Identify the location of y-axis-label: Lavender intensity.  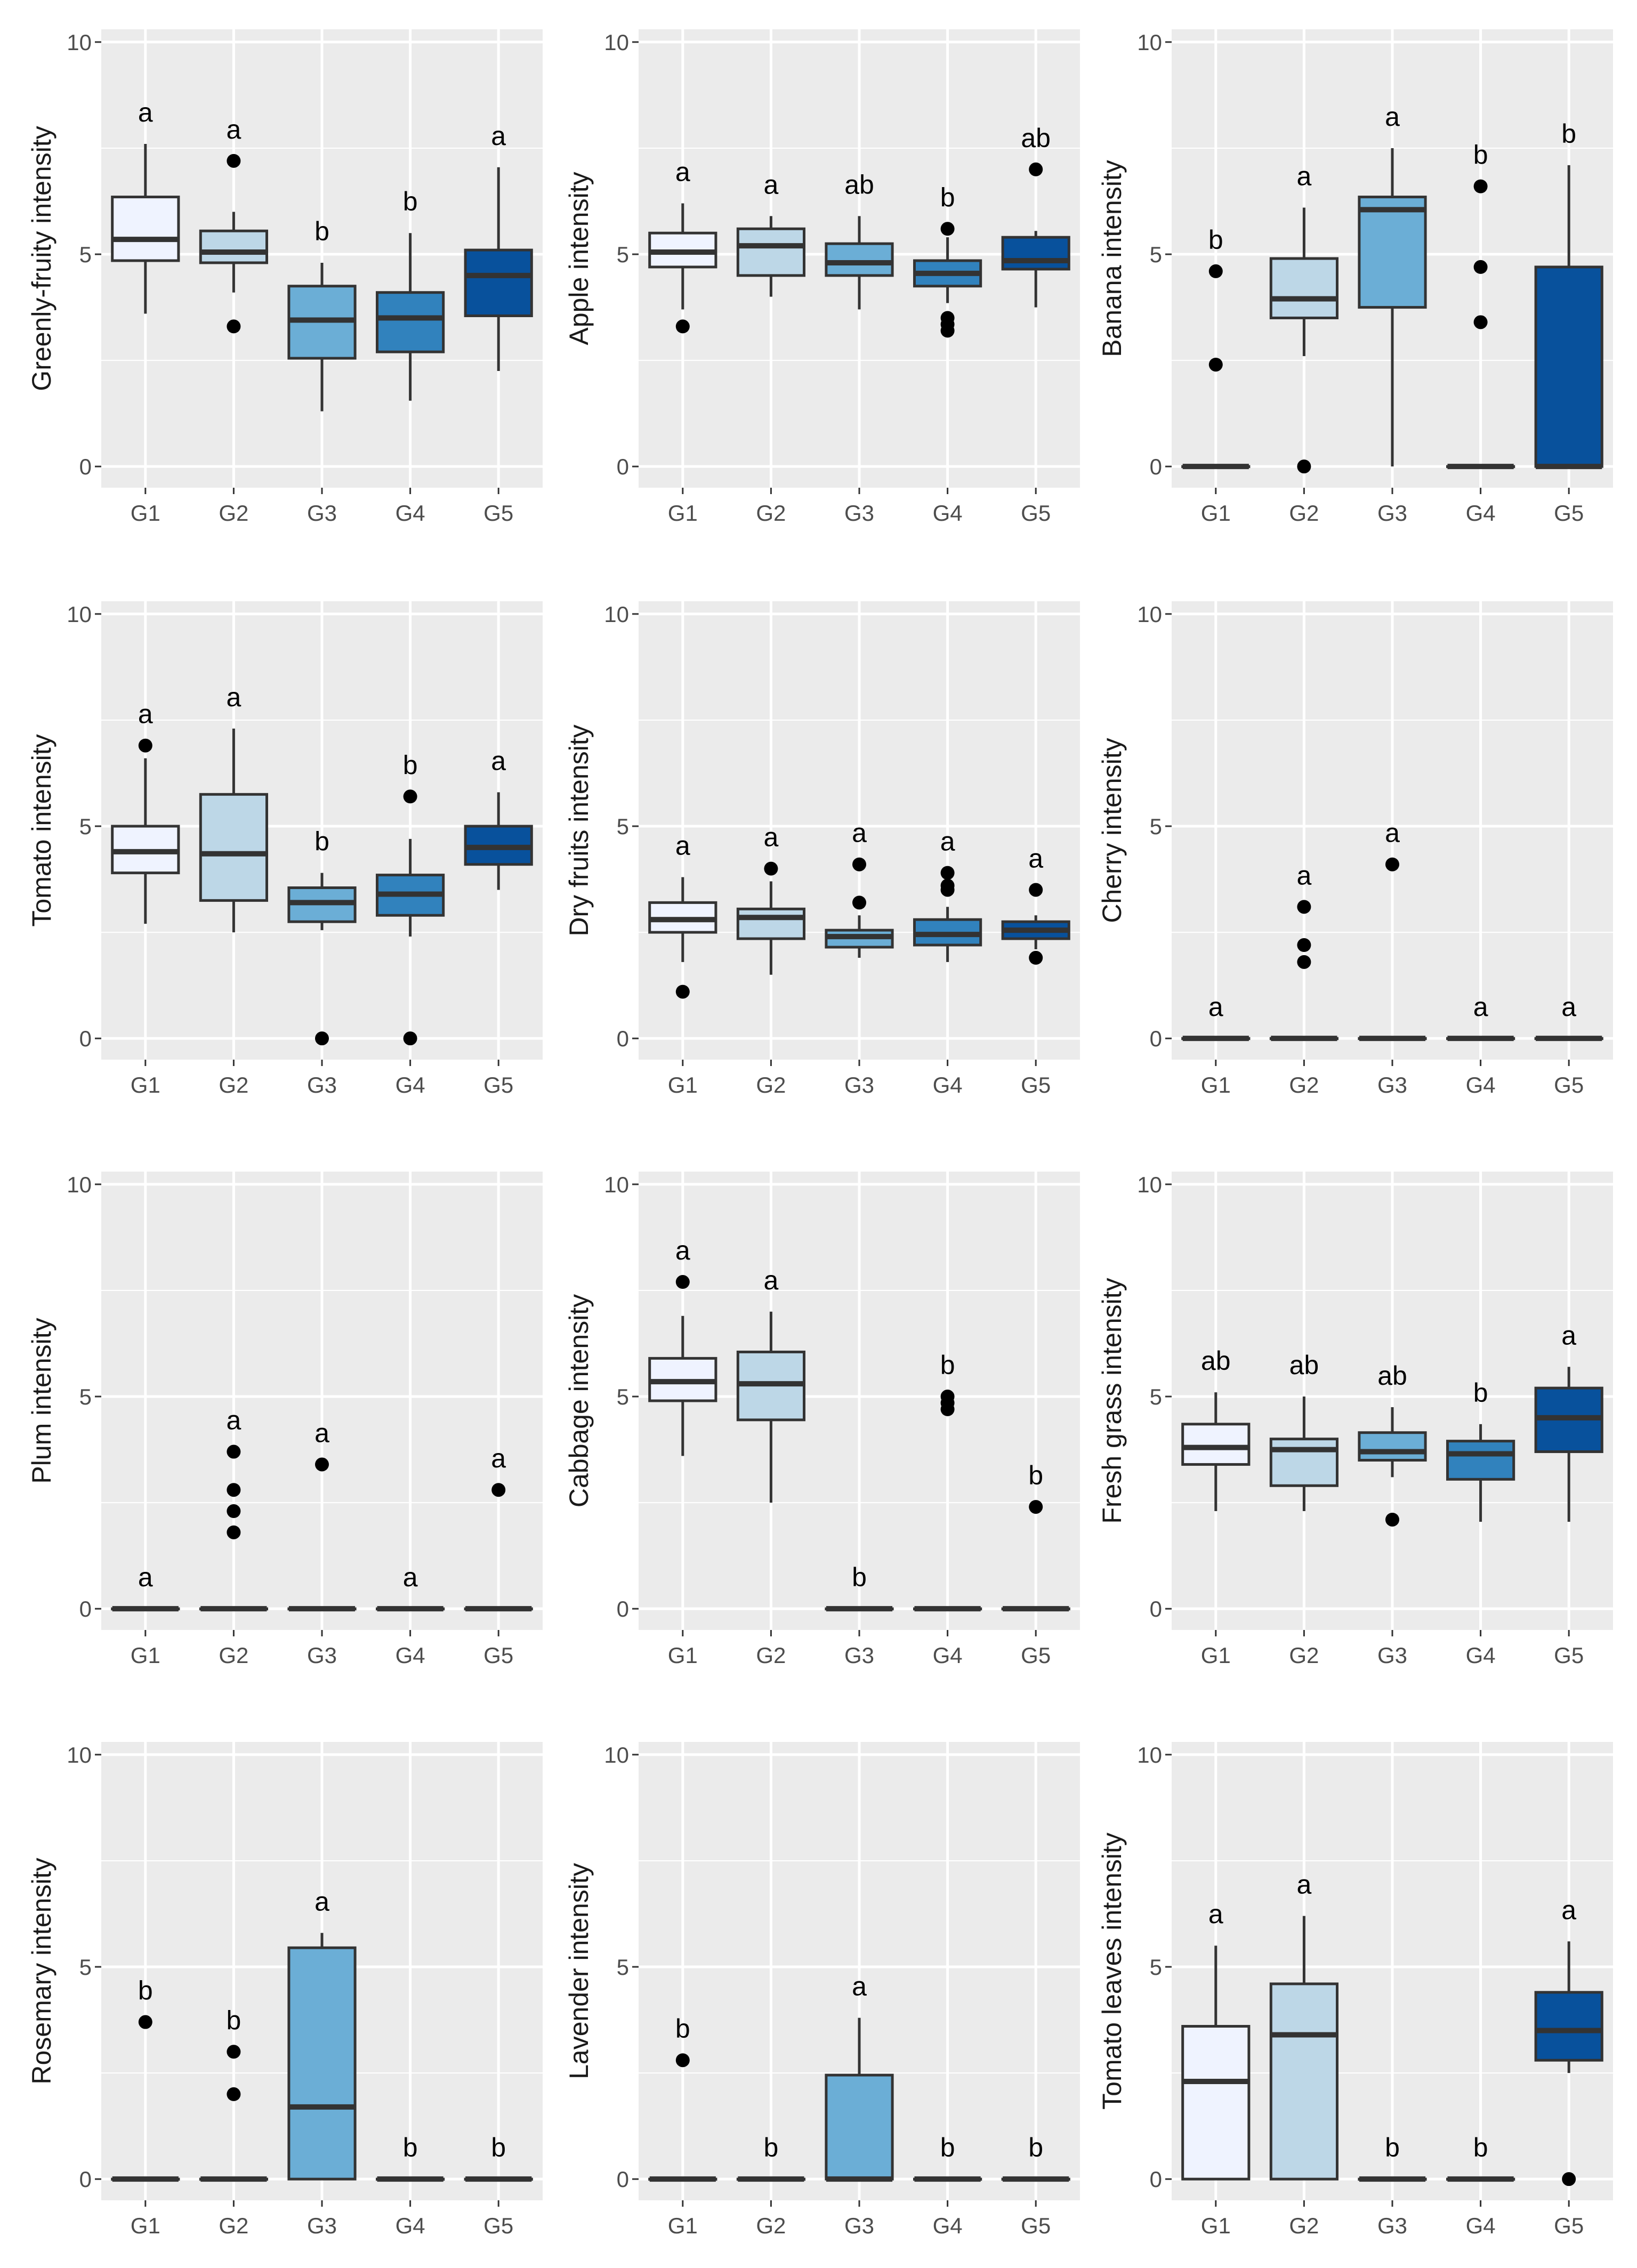
(579, 1971).